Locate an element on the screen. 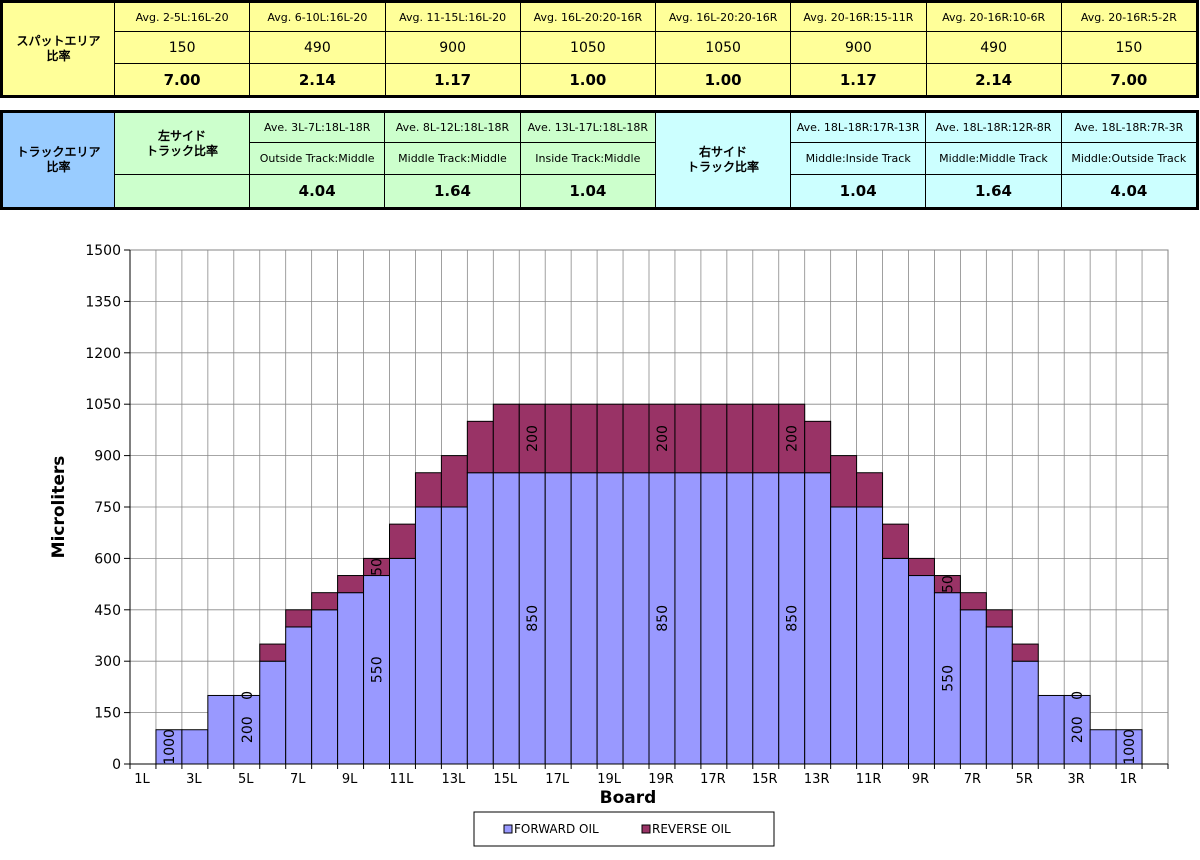 The width and height of the screenshot is (1200, 860). bar-forward-16L is located at coordinates (532, 618).